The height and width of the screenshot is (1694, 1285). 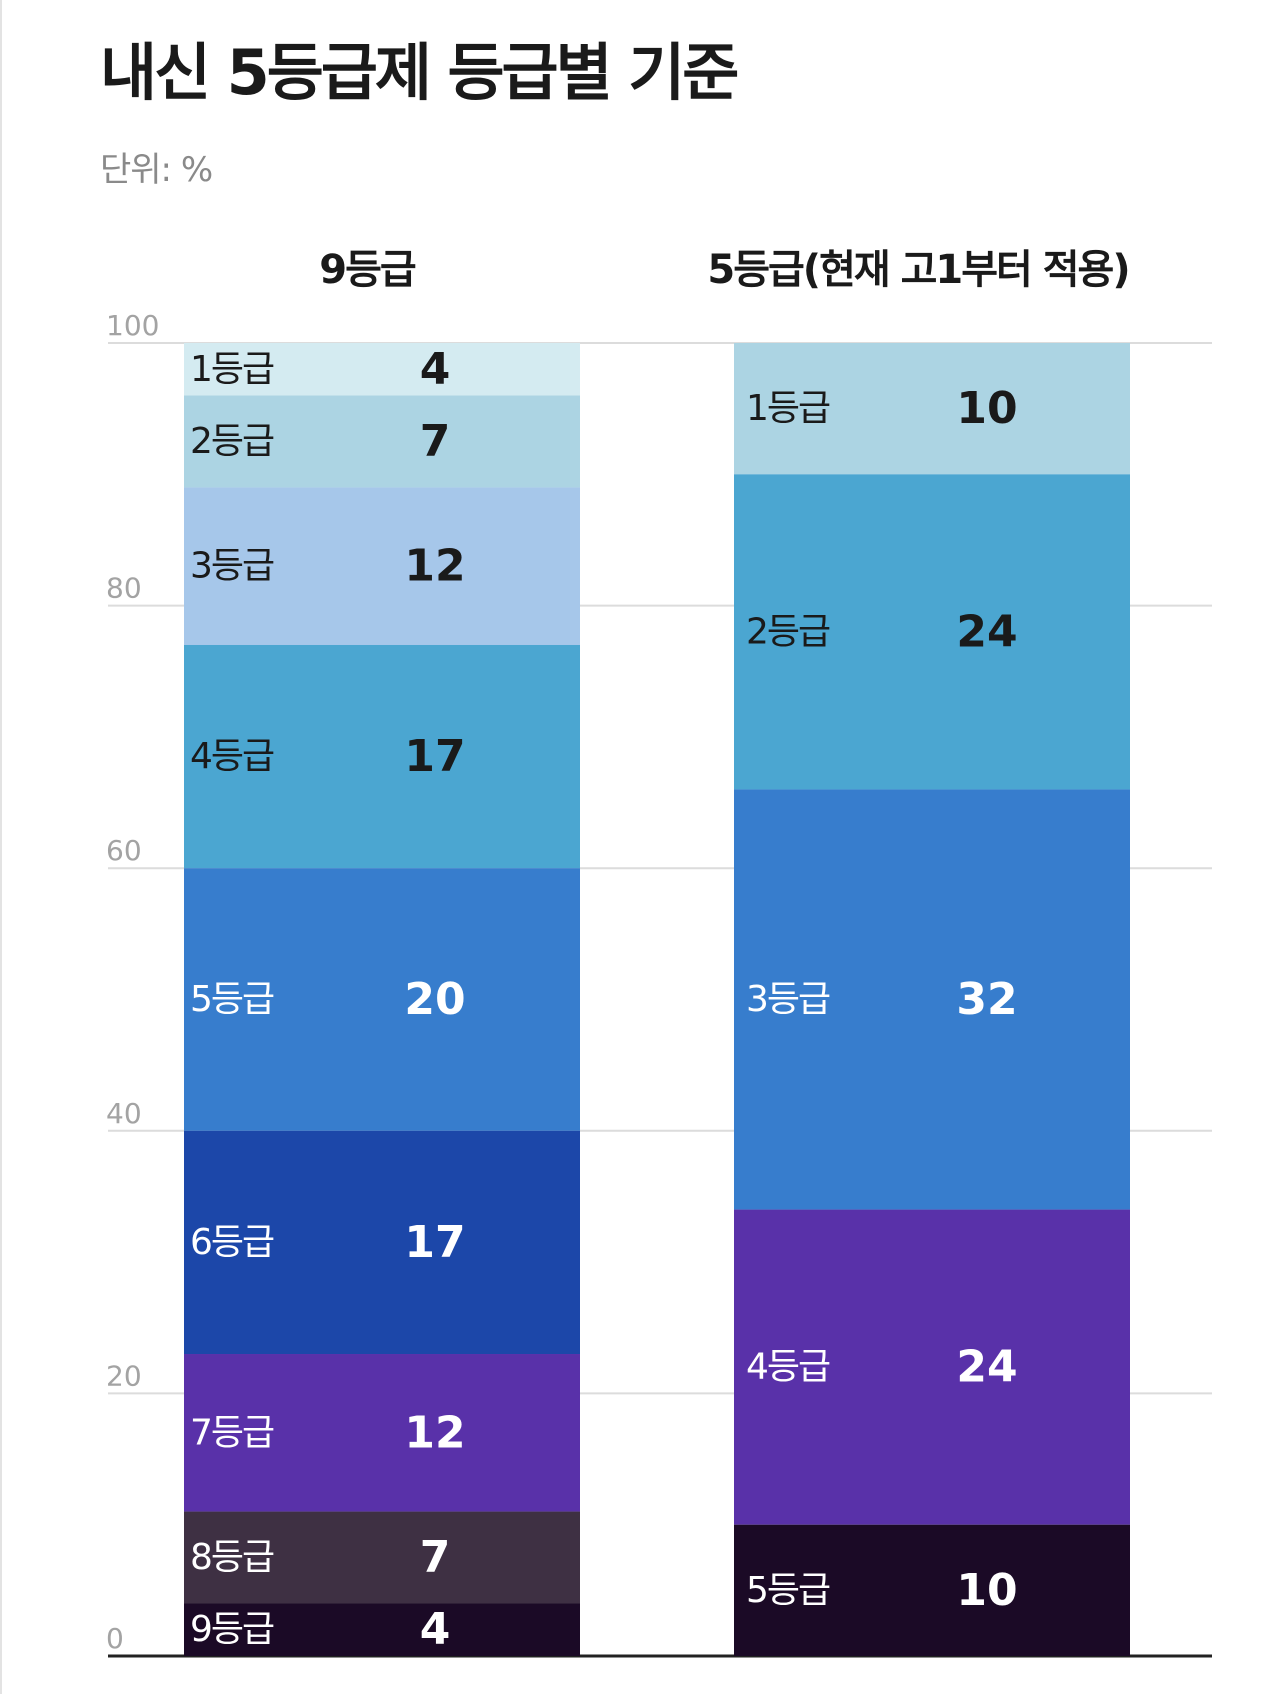 What do you see at coordinates (986, 999) in the screenshot?
I see `segment-value-label: 32` at bounding box center [986, 999].